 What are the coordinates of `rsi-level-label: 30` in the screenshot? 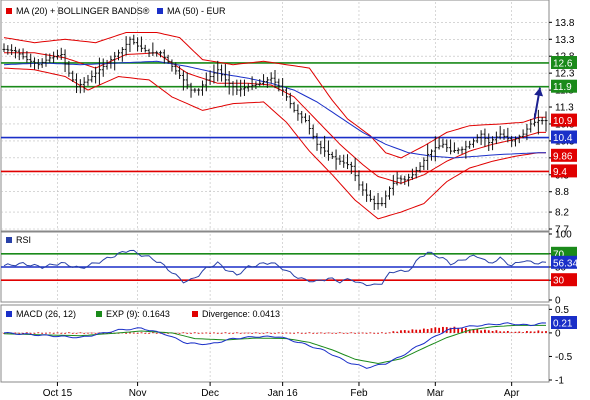 It's located at (559, 281).